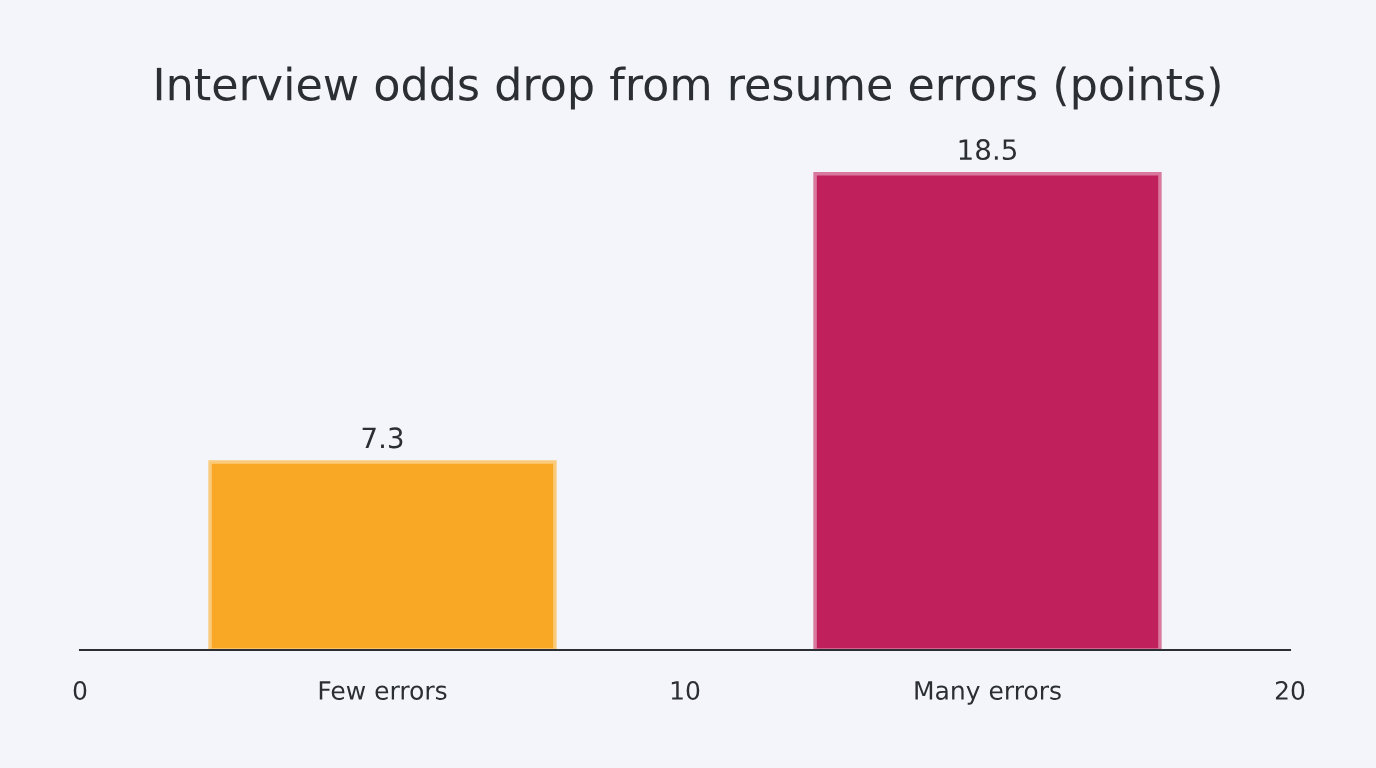 The height and width of the screenshot is (768, 1376). What do you see at coordinates (688, 88) in the screenshot?
I see `chart-title: Interview odds drop from resume errors (points)` at bounding box center [688, 88].